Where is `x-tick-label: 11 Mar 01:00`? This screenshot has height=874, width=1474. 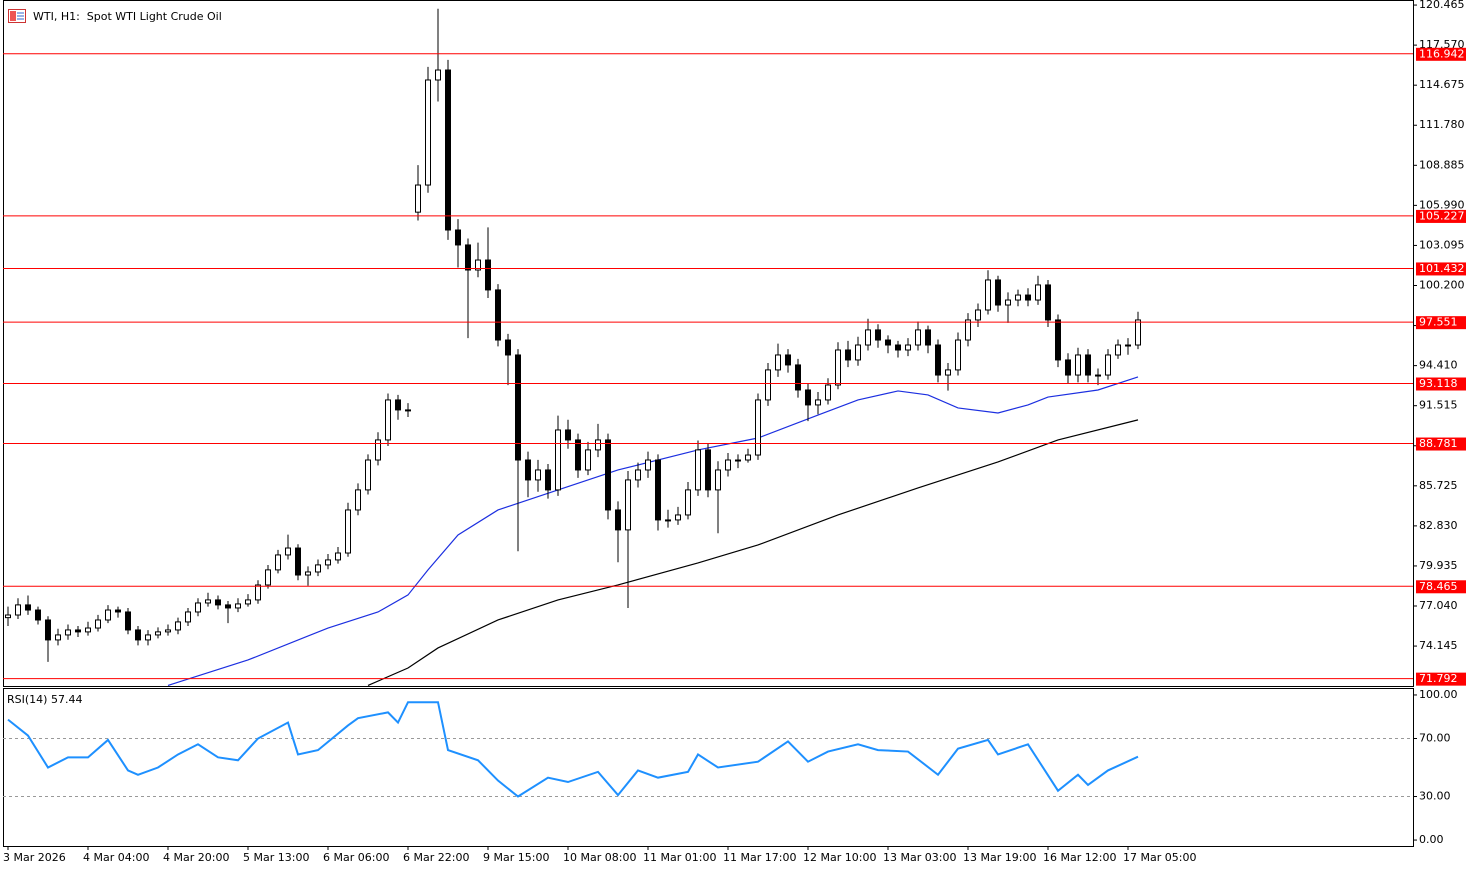
x-tick-label: 11 Mar 01:00 is located at coordinates (679, 857).